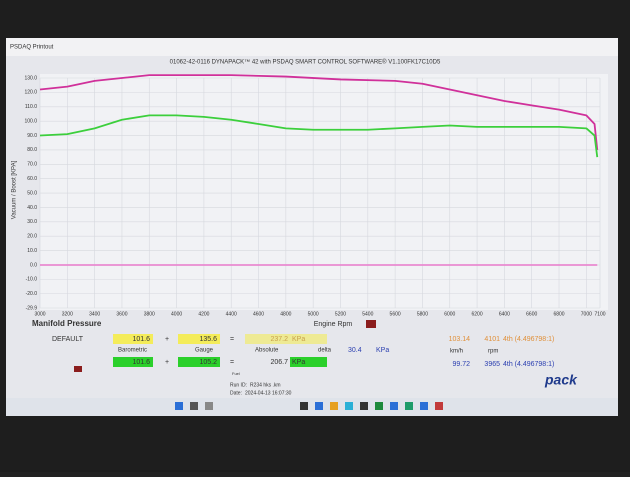  I want to click on row-label: DEFAULT, so click(68, 339).